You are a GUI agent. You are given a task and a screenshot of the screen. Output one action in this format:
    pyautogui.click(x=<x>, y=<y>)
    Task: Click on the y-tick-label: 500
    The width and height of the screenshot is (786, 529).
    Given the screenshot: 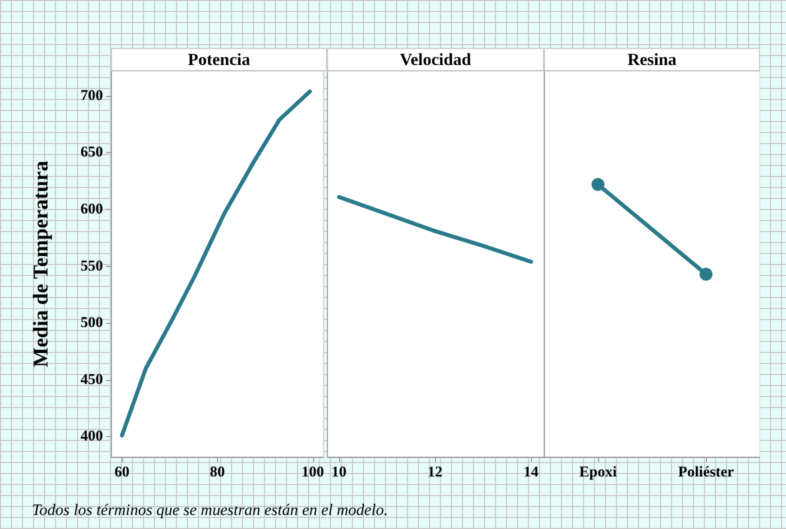 What is the action you would take?
    pyautogui.click(x=91, y=323)
    